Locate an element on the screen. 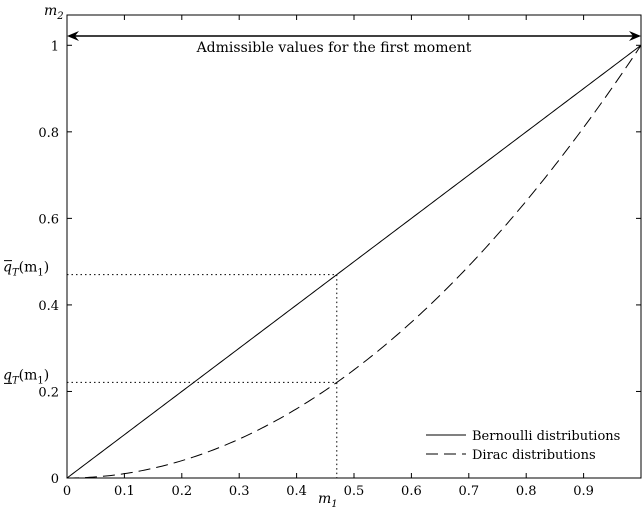 The image size is (642, 510). y-tick-label: 0 is located at coordinates (55, 479).